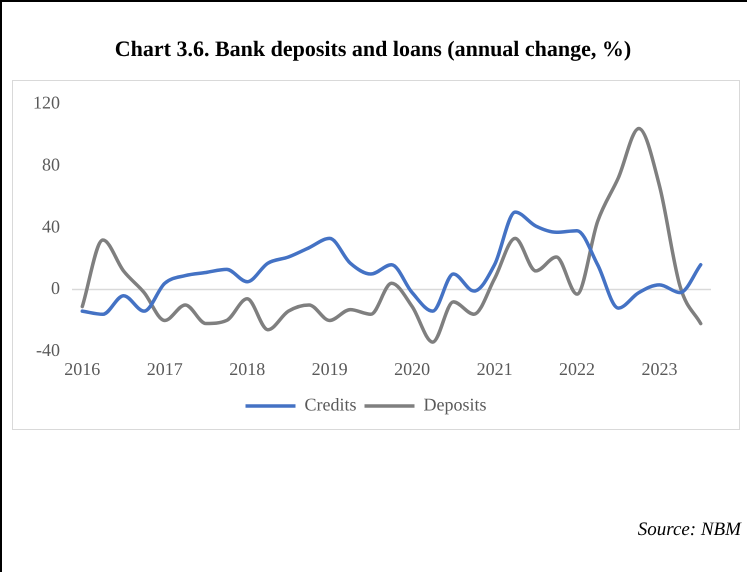 The image size is (747, 572). I want to click on y-tick-label: 120, so click(46, 102).